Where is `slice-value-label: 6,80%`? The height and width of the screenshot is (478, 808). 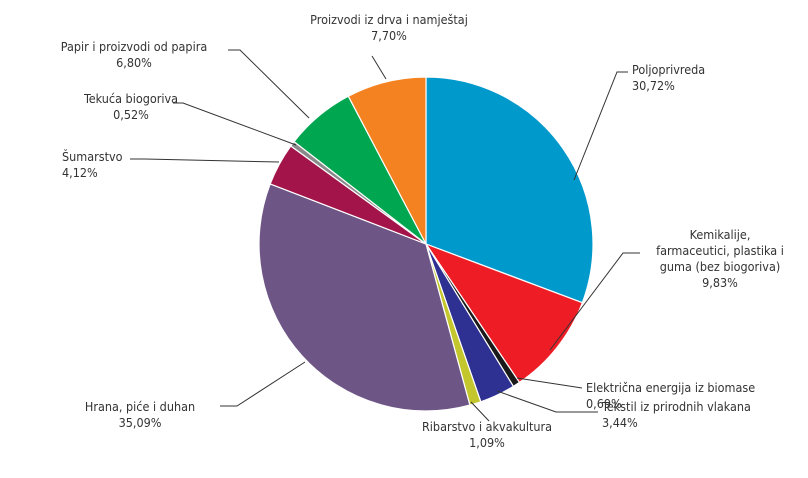
slice-value-label: 6,80% is located at coordinates (134, 62).